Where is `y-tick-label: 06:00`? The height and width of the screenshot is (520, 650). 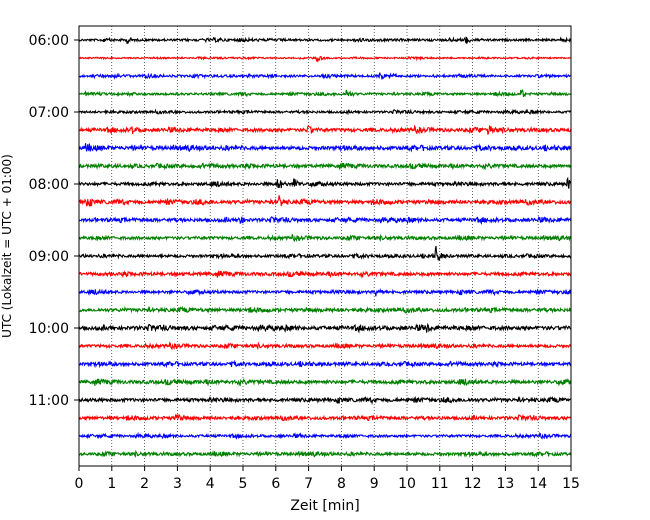
y-tick-label: 06:00 is located at coordinates (49, 41).